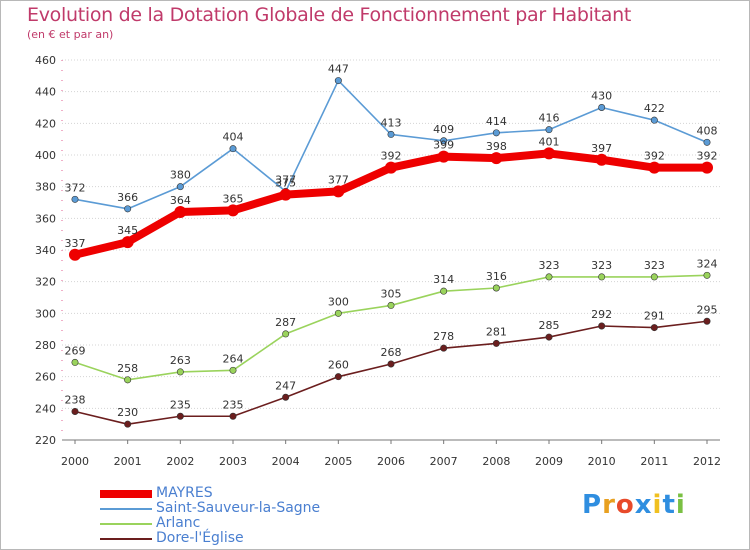 This screenshot has width=750, height=550. What do you see at coordinates (338, 69) in the screenshot?
I see `data-label-saint-sauveur-la-sagne: 447` at bounding box center [338, 69].